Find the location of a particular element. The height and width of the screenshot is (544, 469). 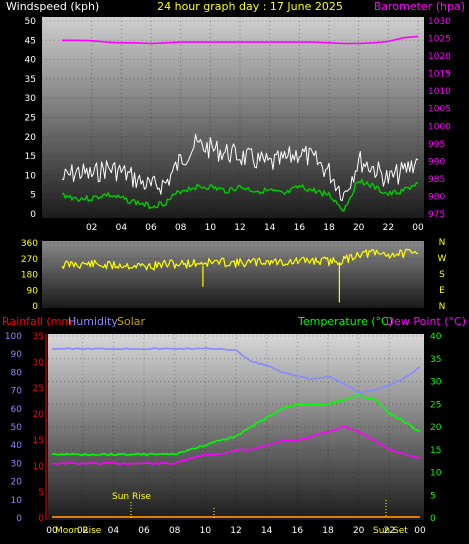

rain-y-tick: 0 is located at coordinates (41, 519).